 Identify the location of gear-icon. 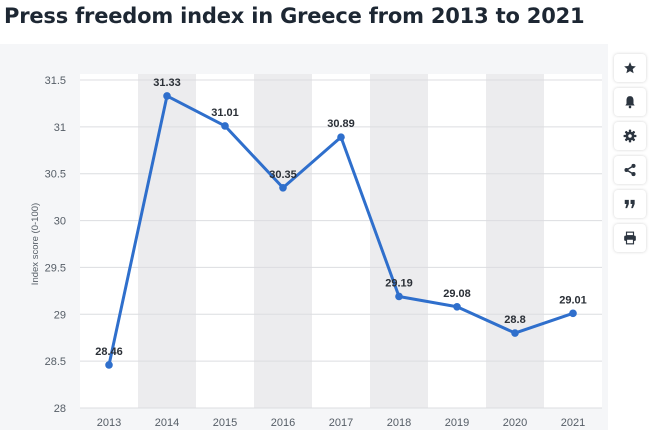
(630, 136).